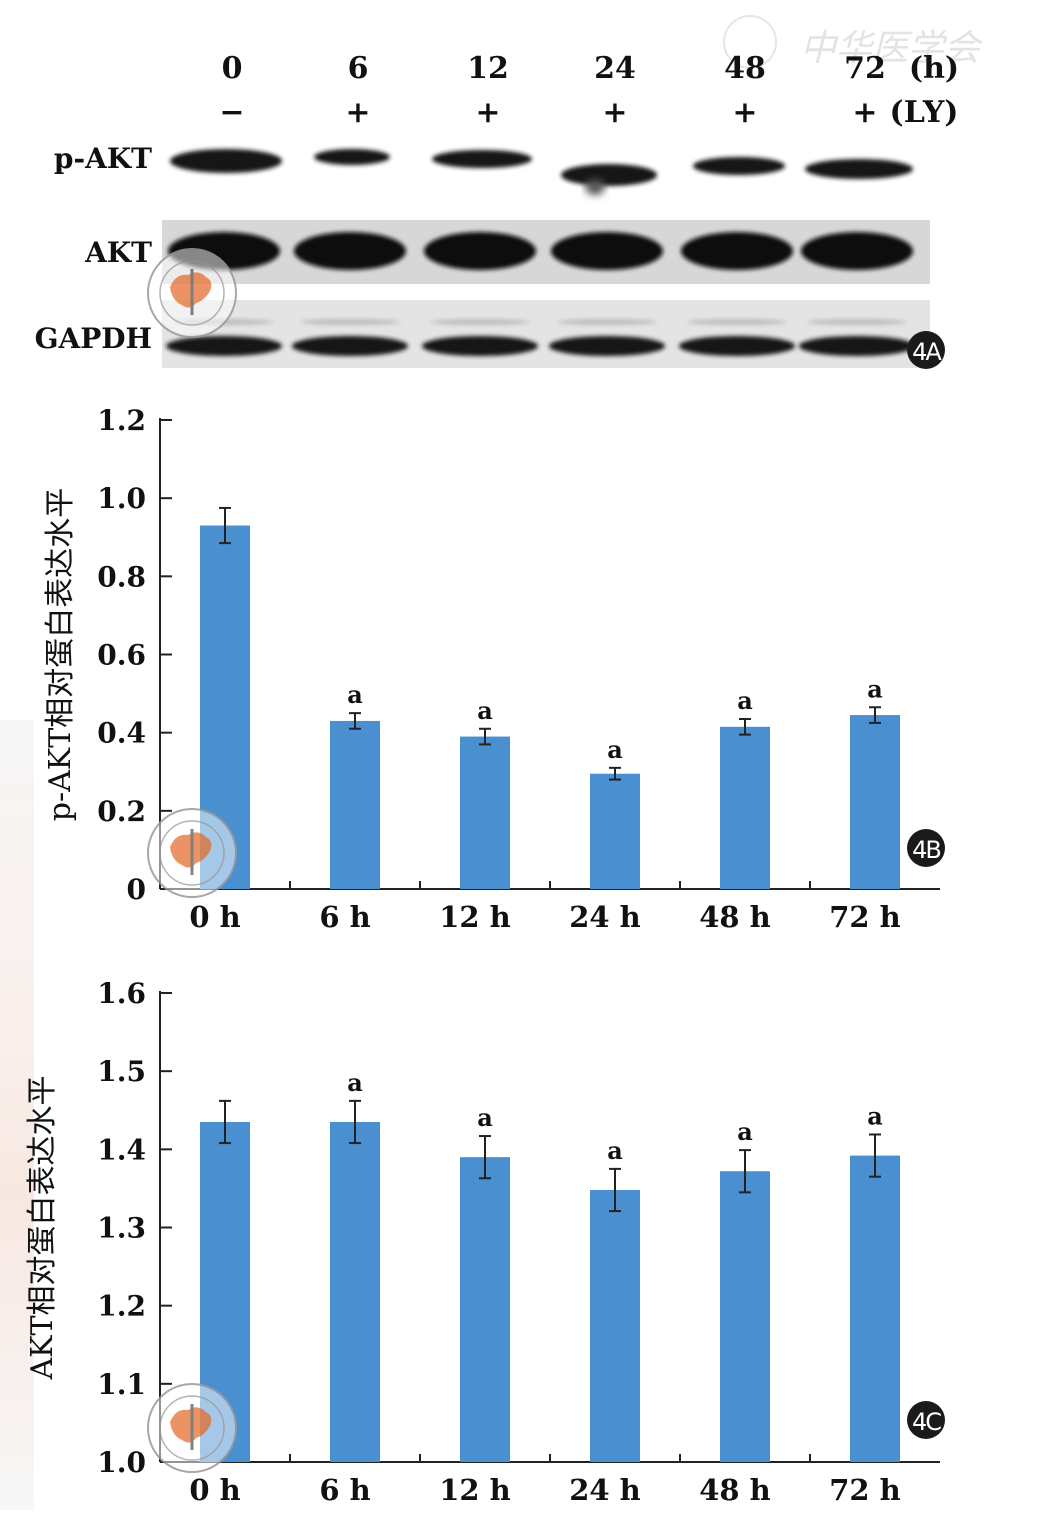 The image size is (1039, 1518). What do you see at coordinates (60, 654) in the screenshot?
I see `y-axis-label: p-AKT相对蛋白表达水平` at bounding box center [60, 654].